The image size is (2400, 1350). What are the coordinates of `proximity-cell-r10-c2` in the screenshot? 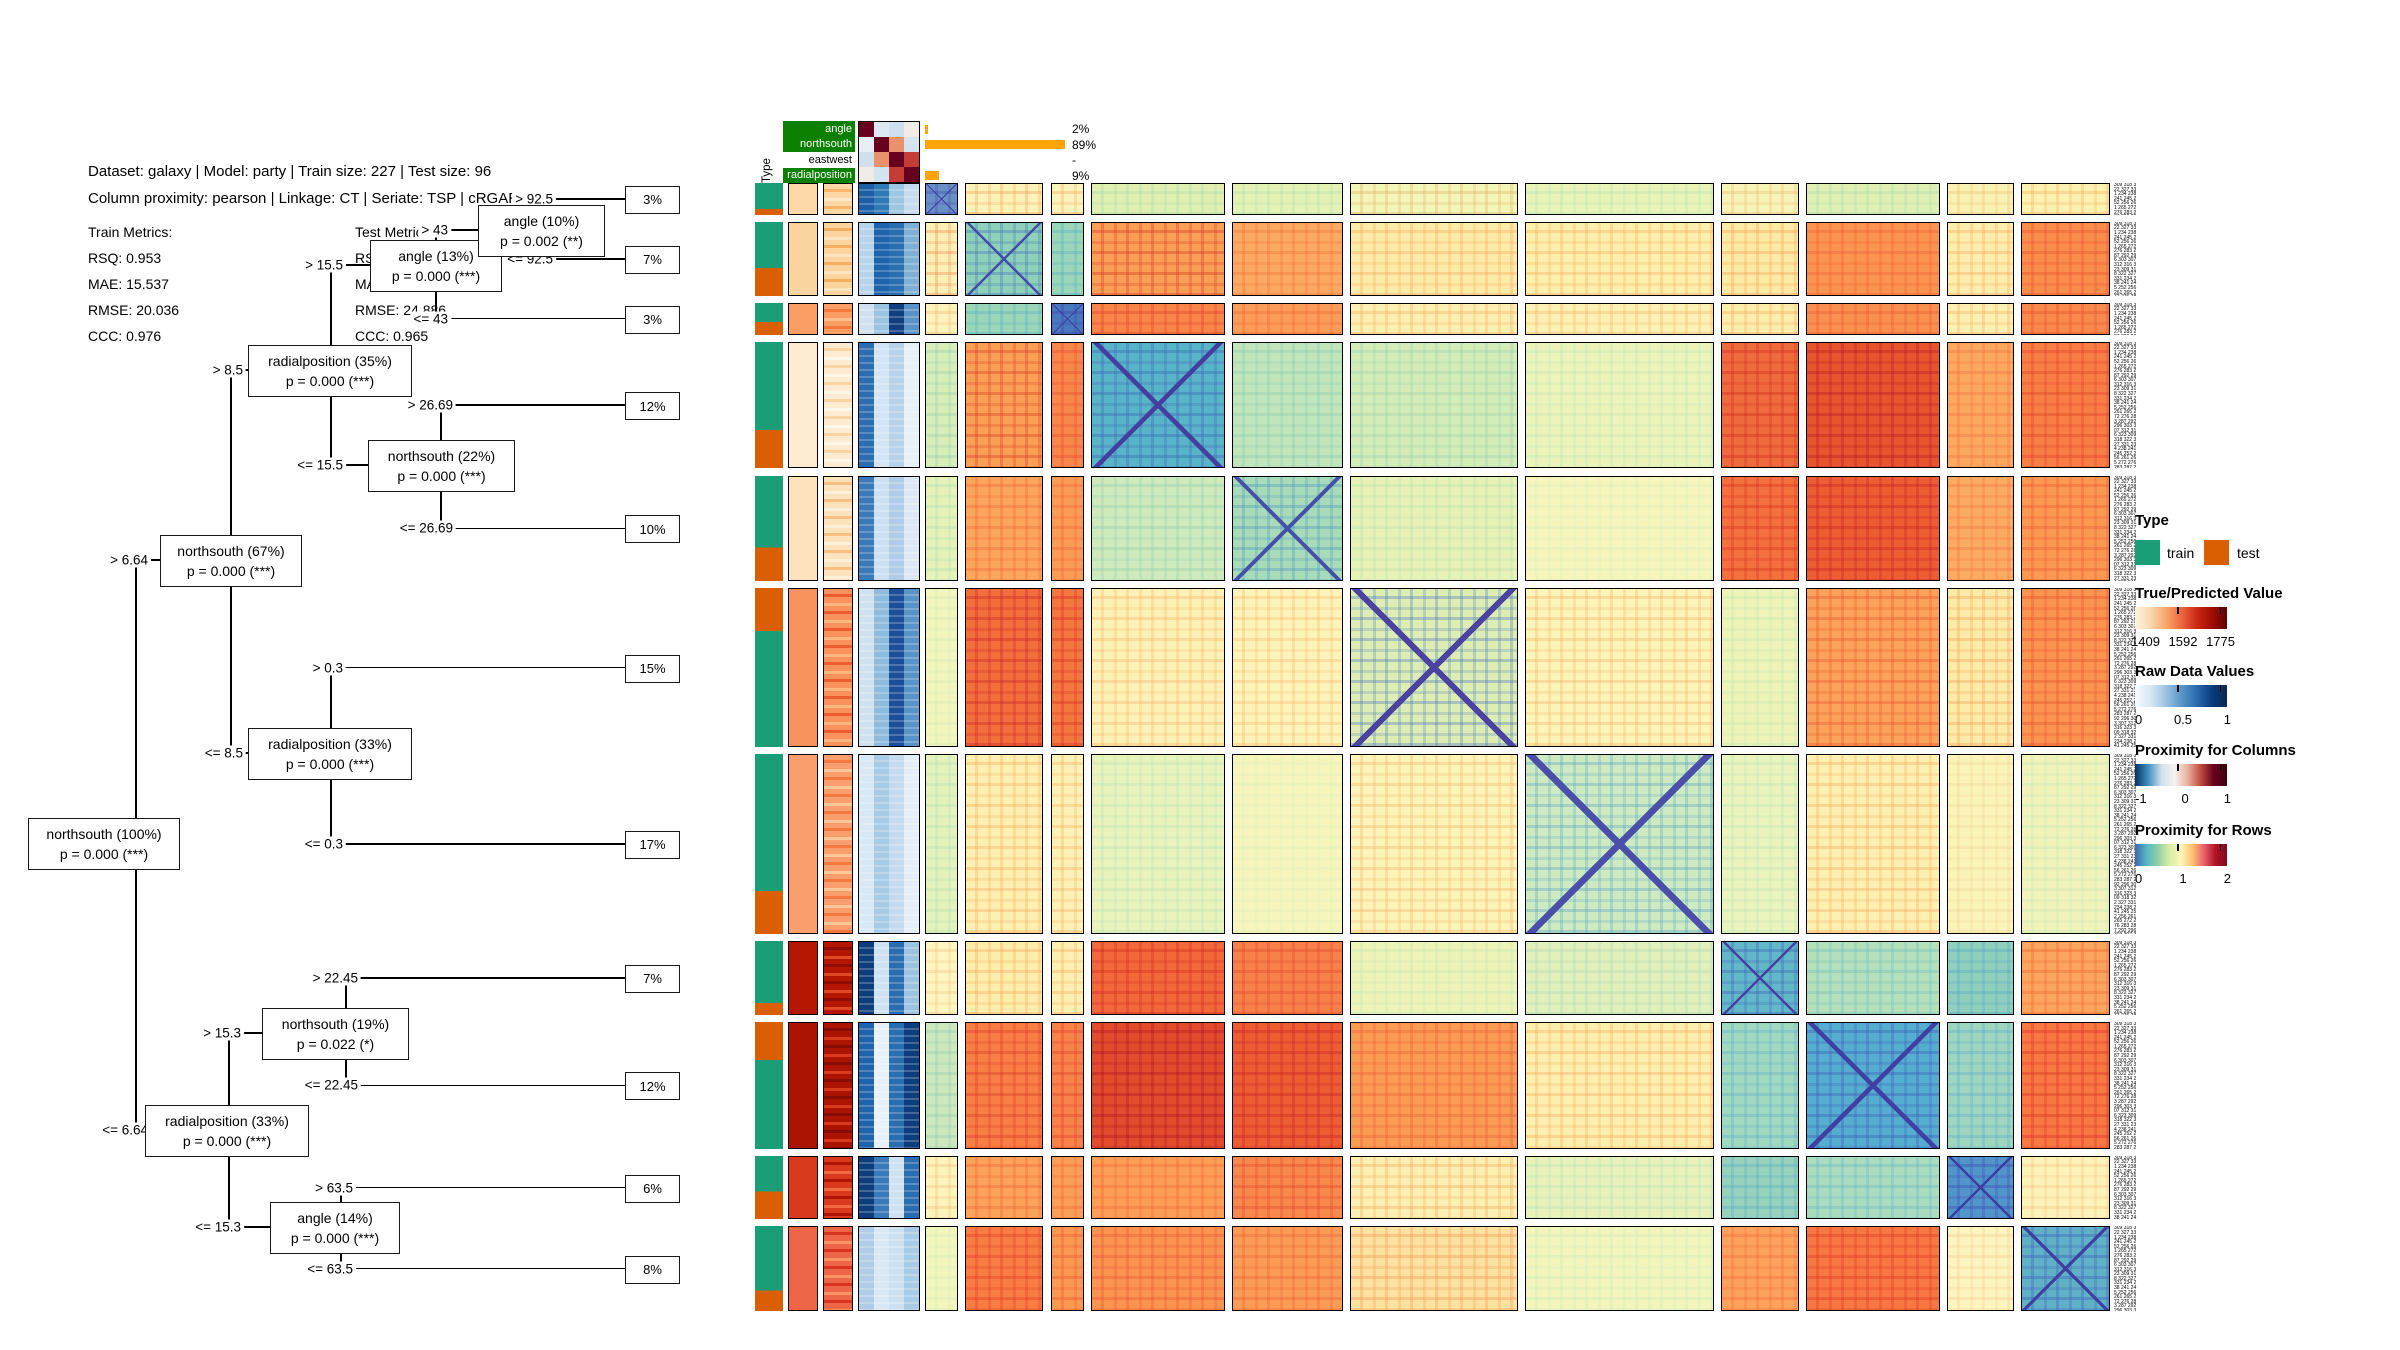 It's located at (1067, 1268).